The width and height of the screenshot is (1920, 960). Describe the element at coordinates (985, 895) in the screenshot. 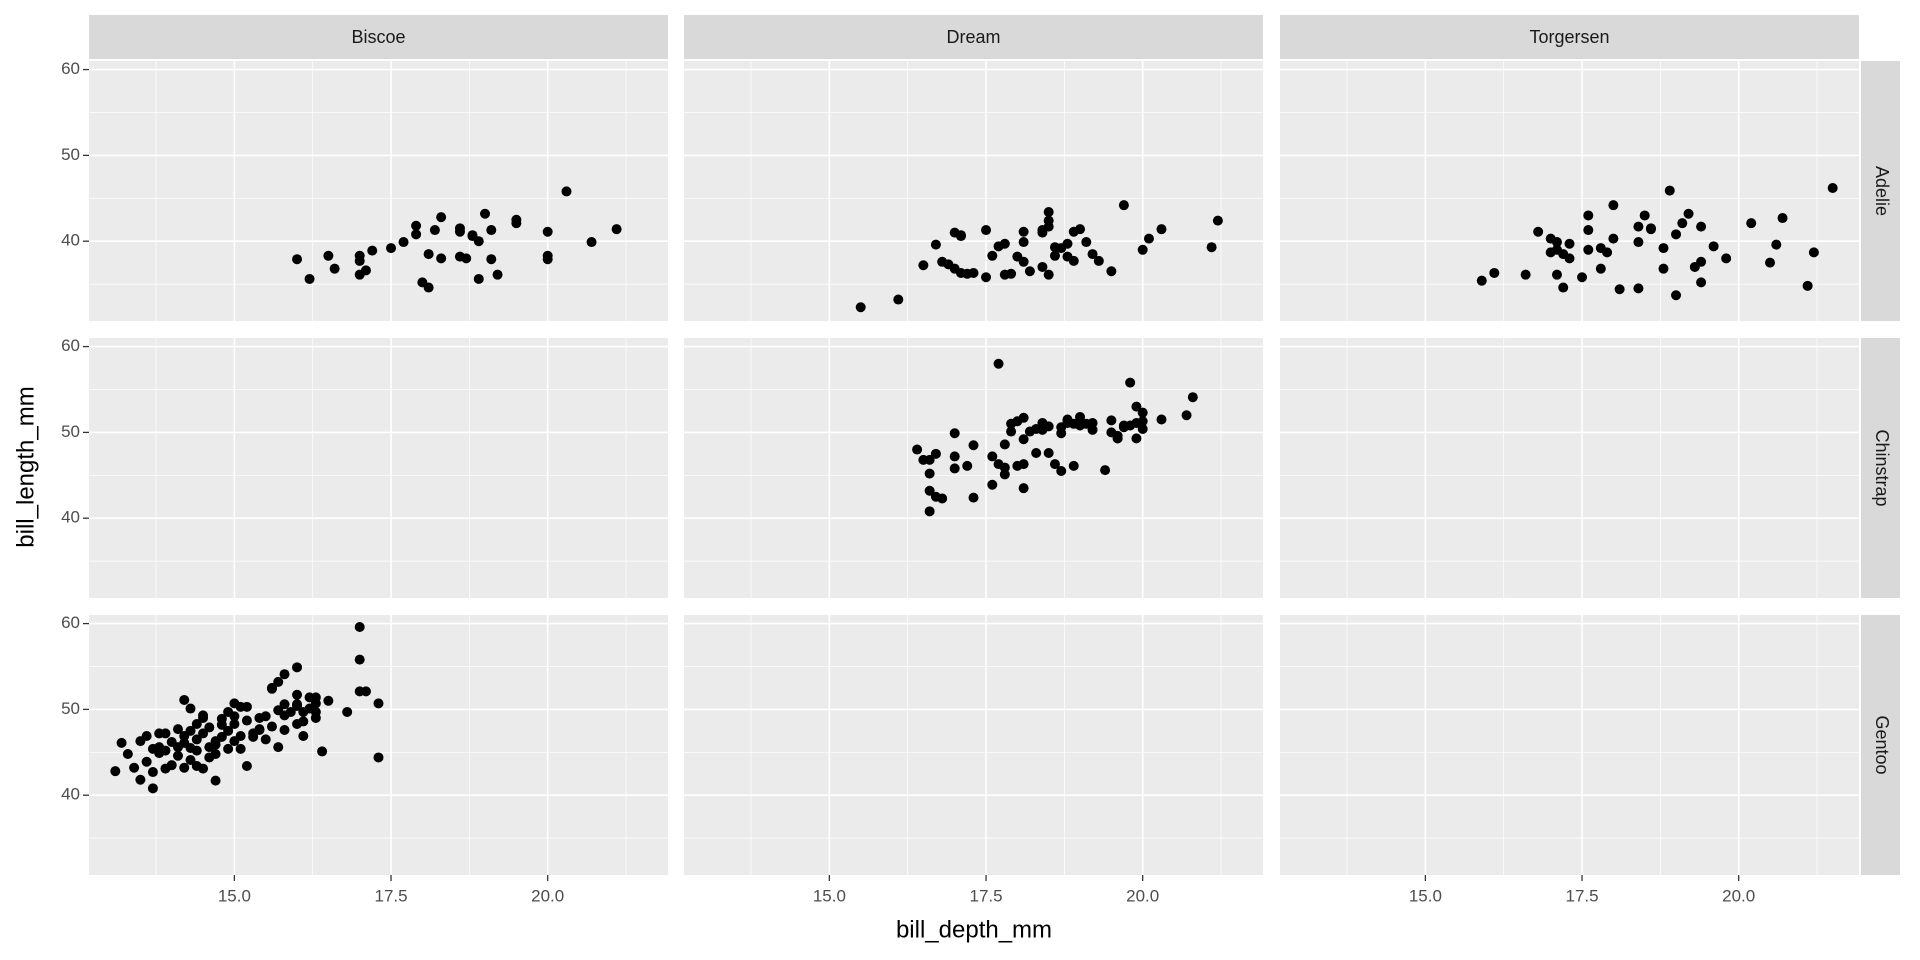

I see `x-tick-label: 17.5` at that location.